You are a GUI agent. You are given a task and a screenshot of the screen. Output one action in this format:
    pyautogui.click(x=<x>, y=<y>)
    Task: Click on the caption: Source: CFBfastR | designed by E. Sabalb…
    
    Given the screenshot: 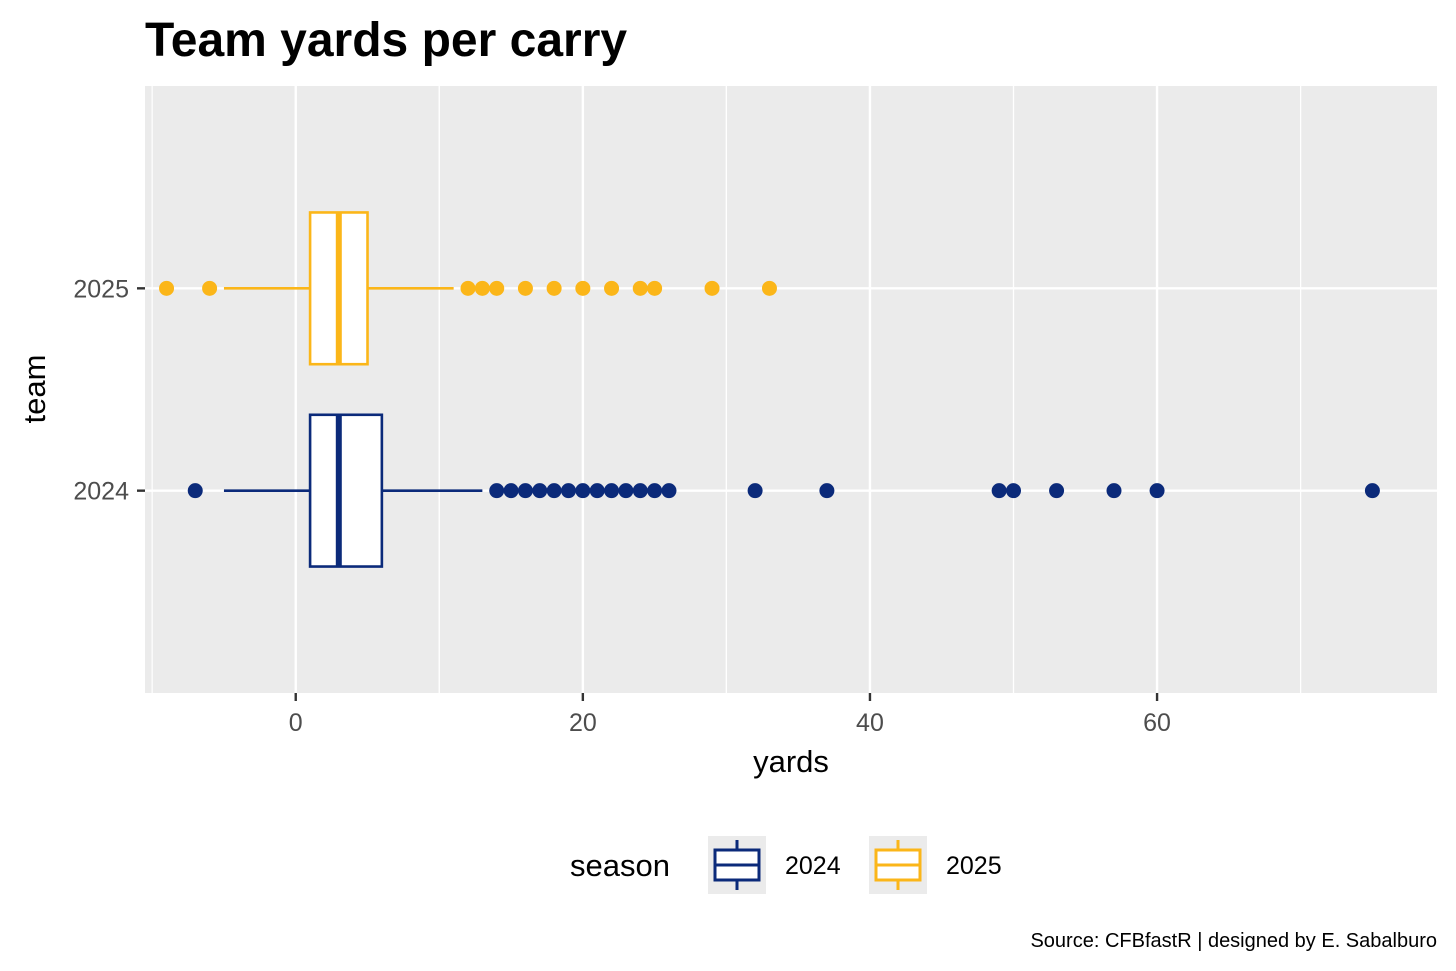 What is the action you would take?
    pyautogui.click(x=1233, y=941)
    